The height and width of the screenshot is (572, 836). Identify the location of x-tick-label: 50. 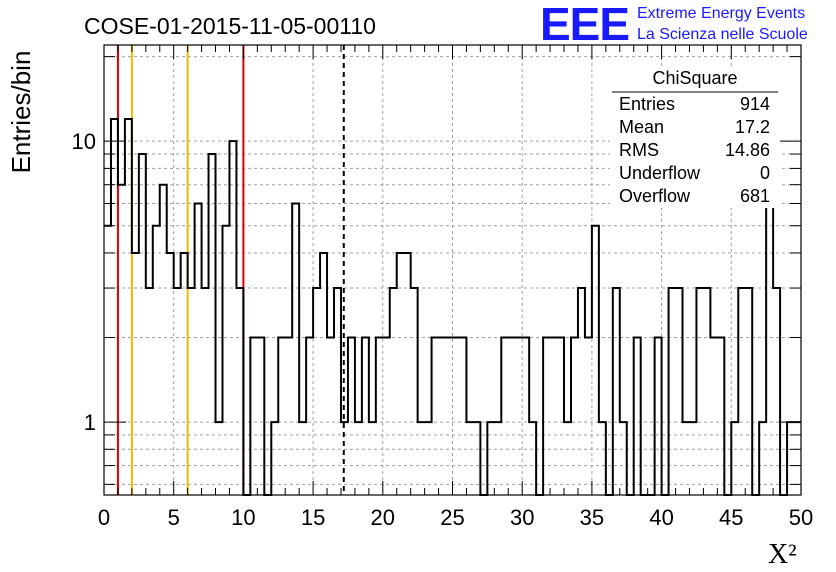
(801, 517).